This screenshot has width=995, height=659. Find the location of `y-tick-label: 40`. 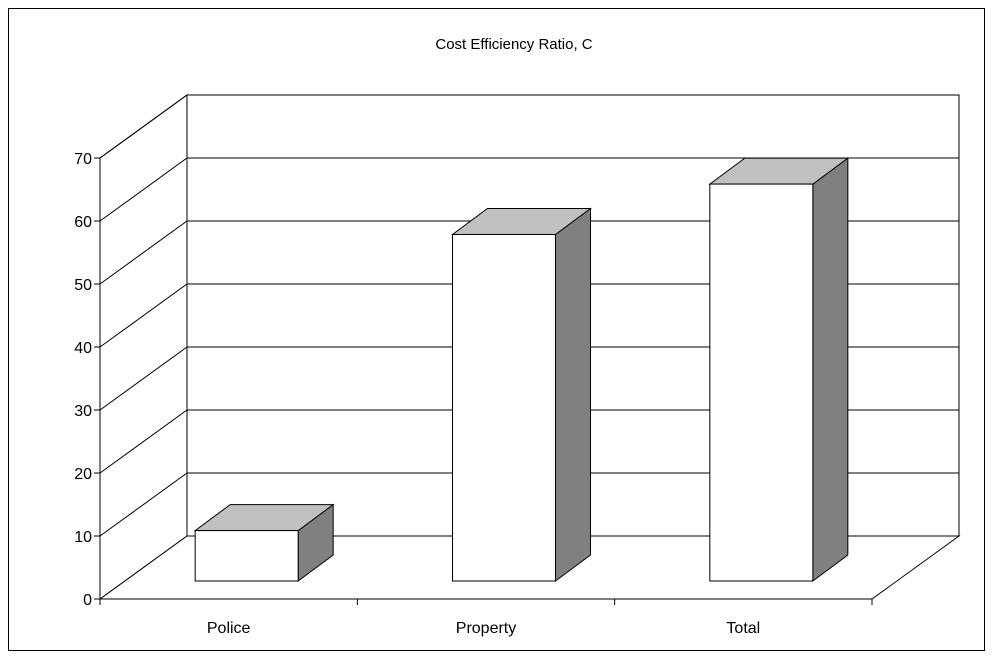

y-tick-label: 40 is located at coordinates (83, 348).